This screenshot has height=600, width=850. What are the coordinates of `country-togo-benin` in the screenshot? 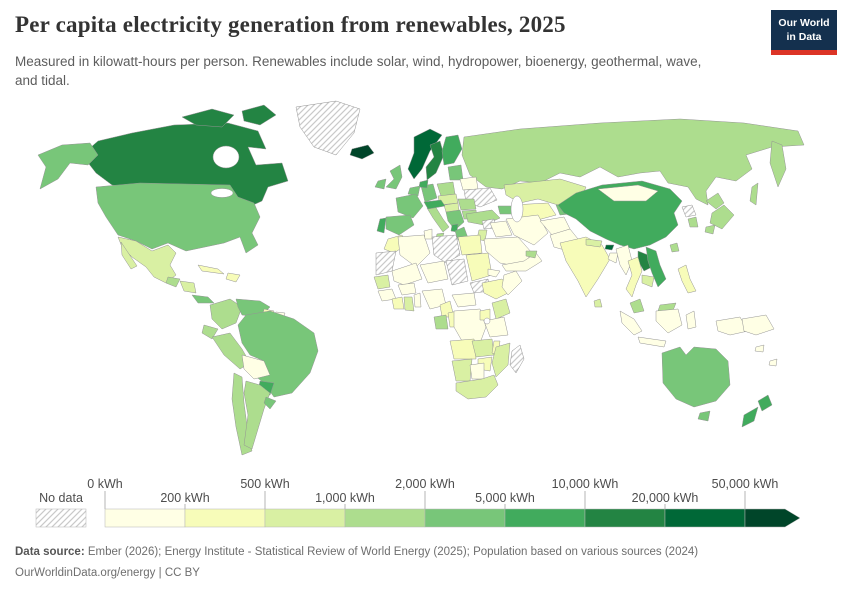 It's located at (417, 300).